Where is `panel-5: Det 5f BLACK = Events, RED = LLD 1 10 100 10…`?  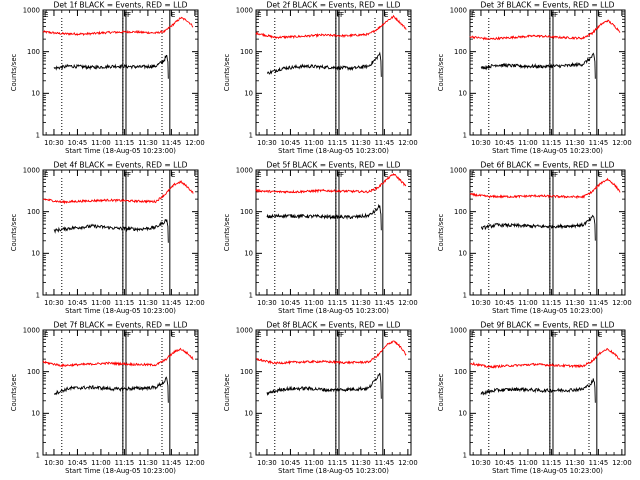 panel-5: Det 5f BLACK = Events, RED = LLD 1 10 100 10… is located at coordinates (320, 238).